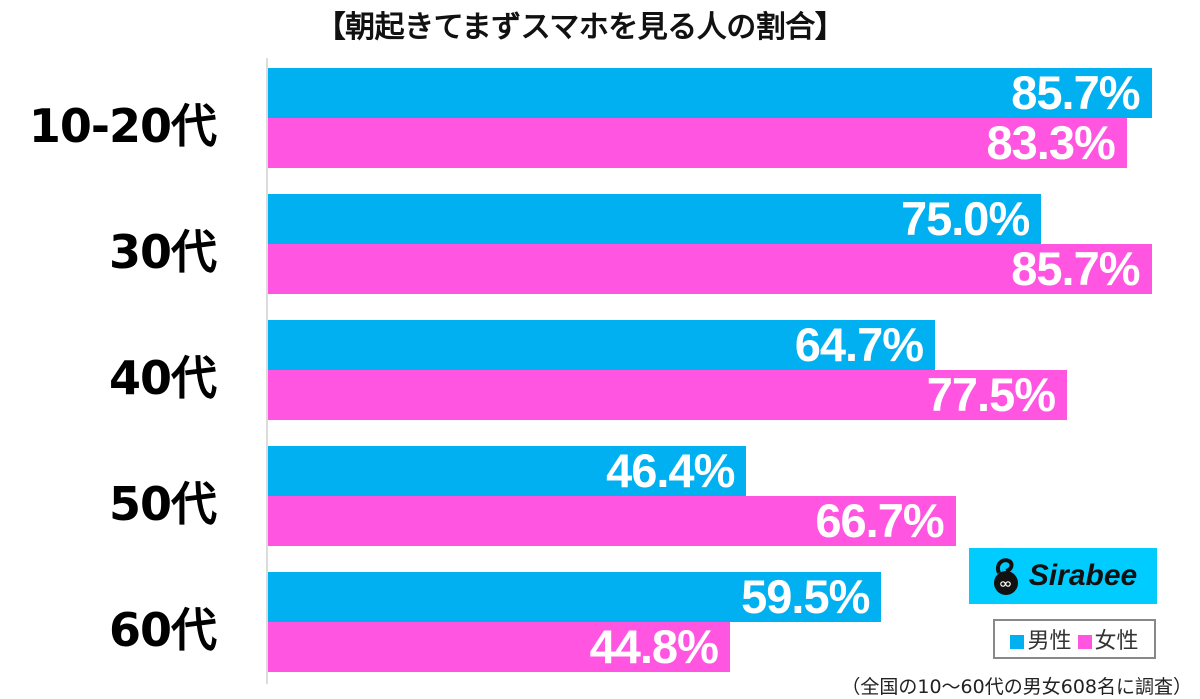 This screenshot has height=699, width=1200. I want to click on female-bar: 77.5%, so click(668, 394).